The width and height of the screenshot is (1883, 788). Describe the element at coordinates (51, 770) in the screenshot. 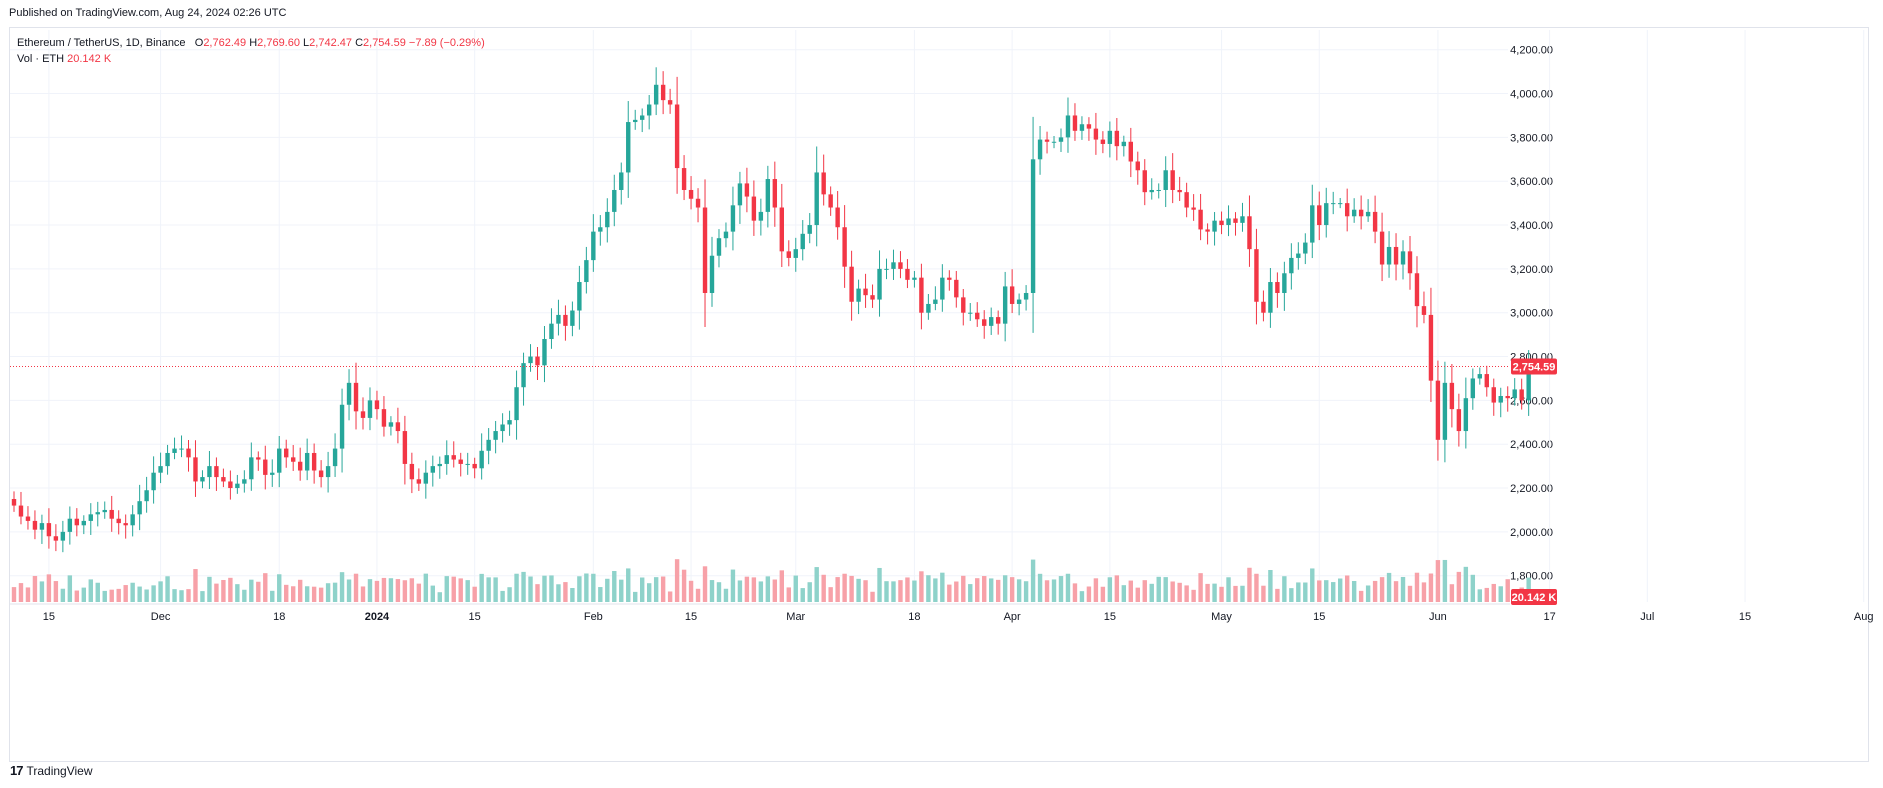

I see `footer-brand: 17 TradingView` at that location.